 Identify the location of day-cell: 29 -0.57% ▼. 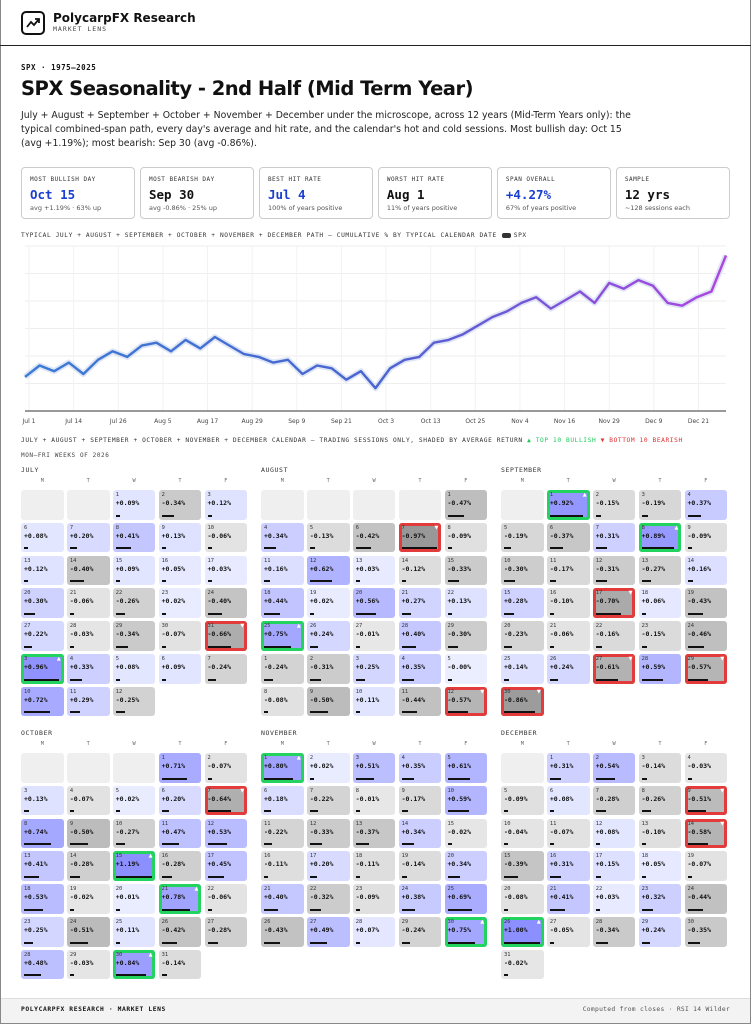
(706, 668).